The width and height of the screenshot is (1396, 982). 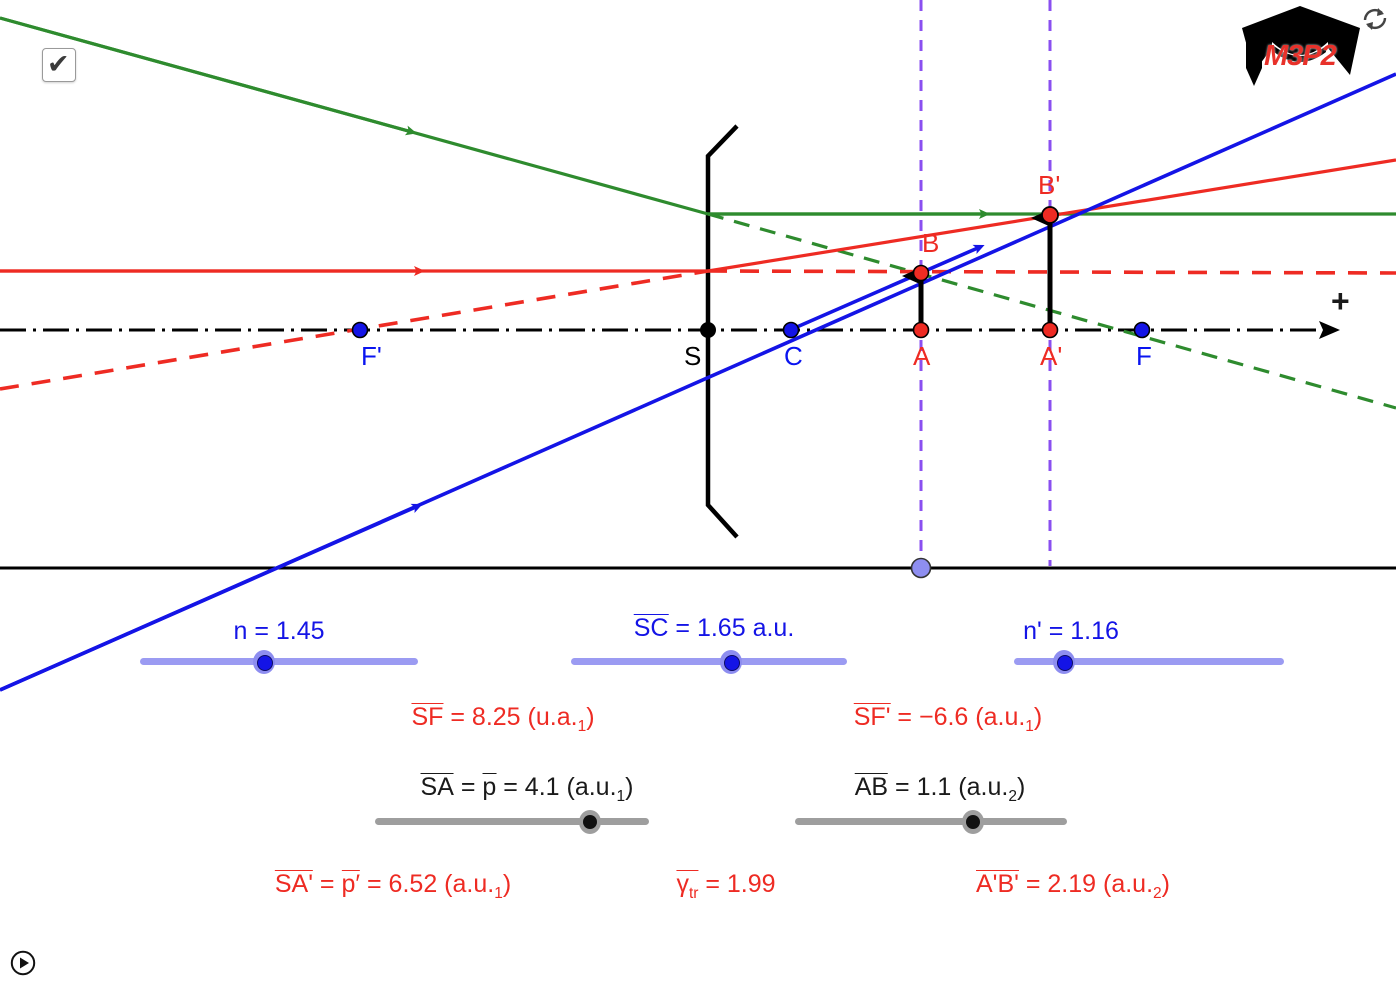 I want to click on point-B-prime, so click(x=1050, y=215).